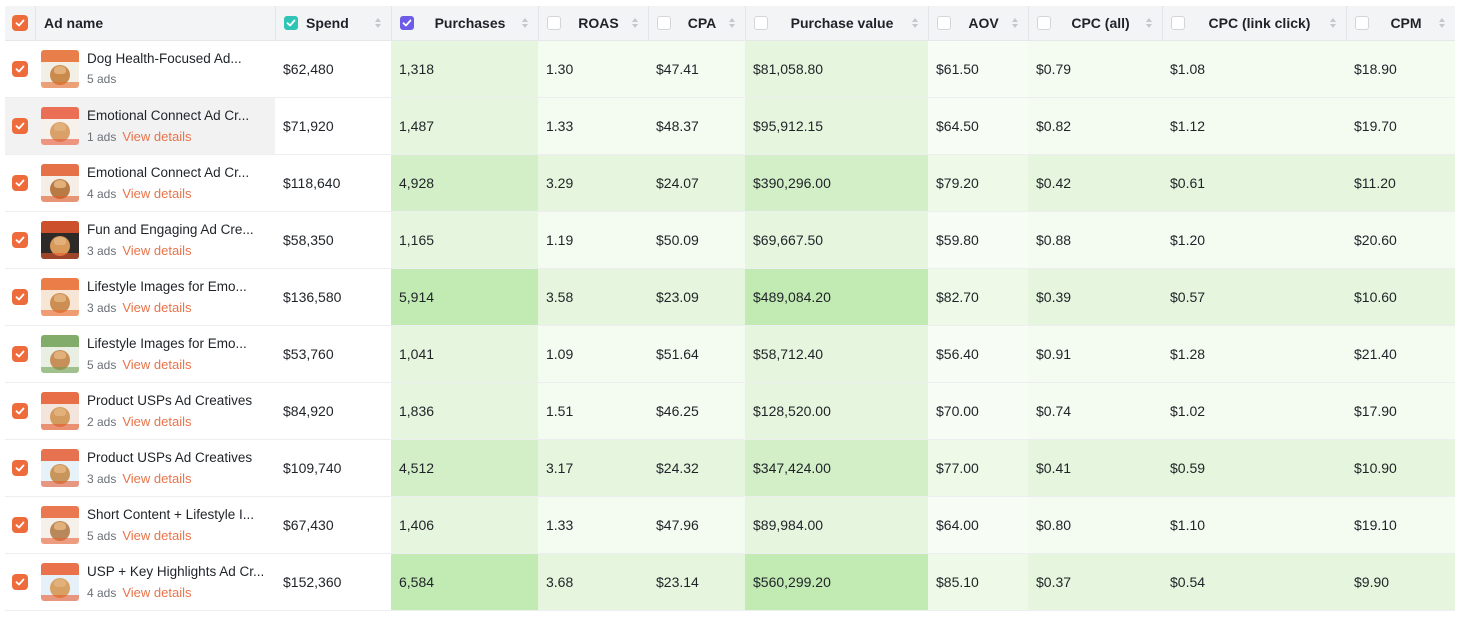 The image size is (1460, 621). Describe the element at coordinates (978, 240) in the screenshot. I see `aov-cell: $59.80` at that location.